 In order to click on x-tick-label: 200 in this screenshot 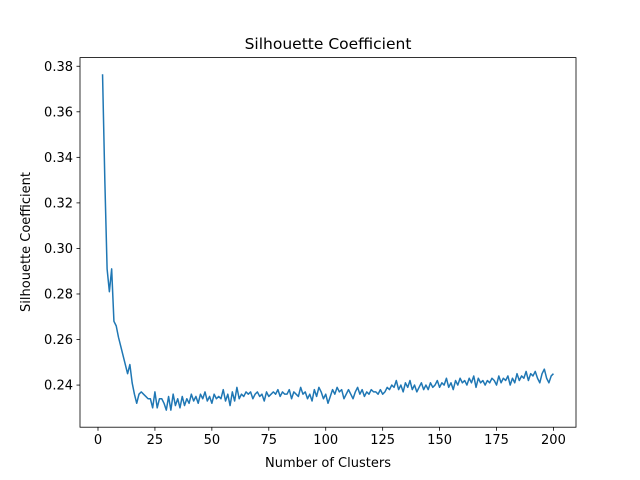, I will do `click(553, 440)`.